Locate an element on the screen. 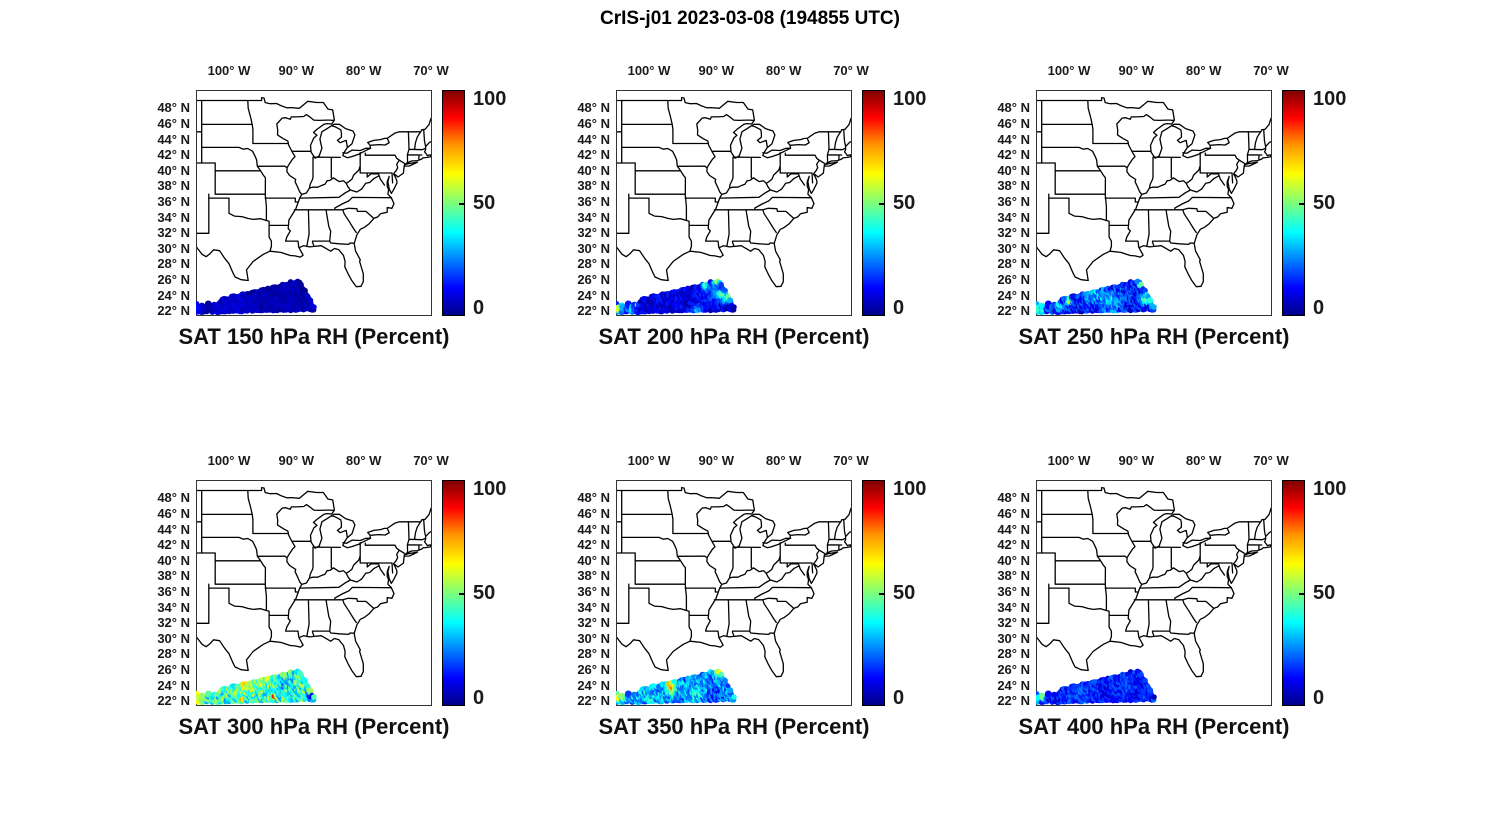 The image size is (1500, 825). colorbar-300hpa is located at coordinates (453, 593).